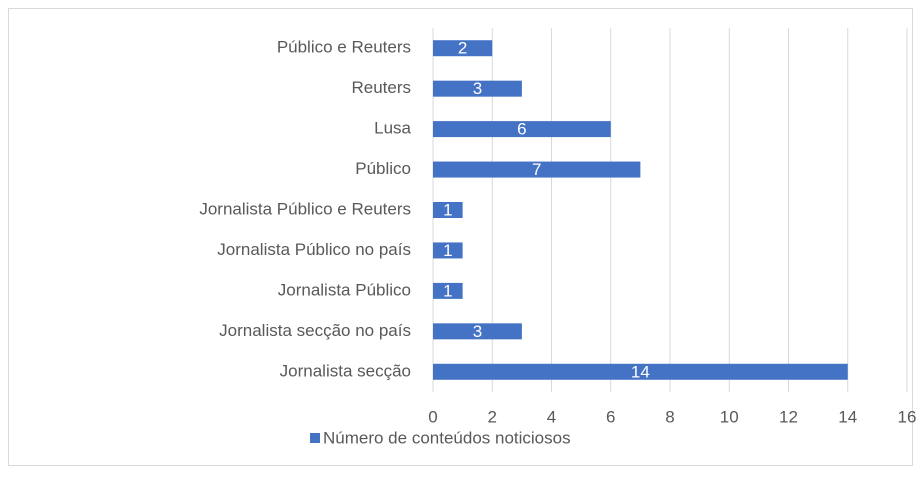 This screenshot has width=921, height=477. Describe the element at coordinates (314, 249) in the screenshot. I see `y-tick-label: Jornalista Público no país` at that location.